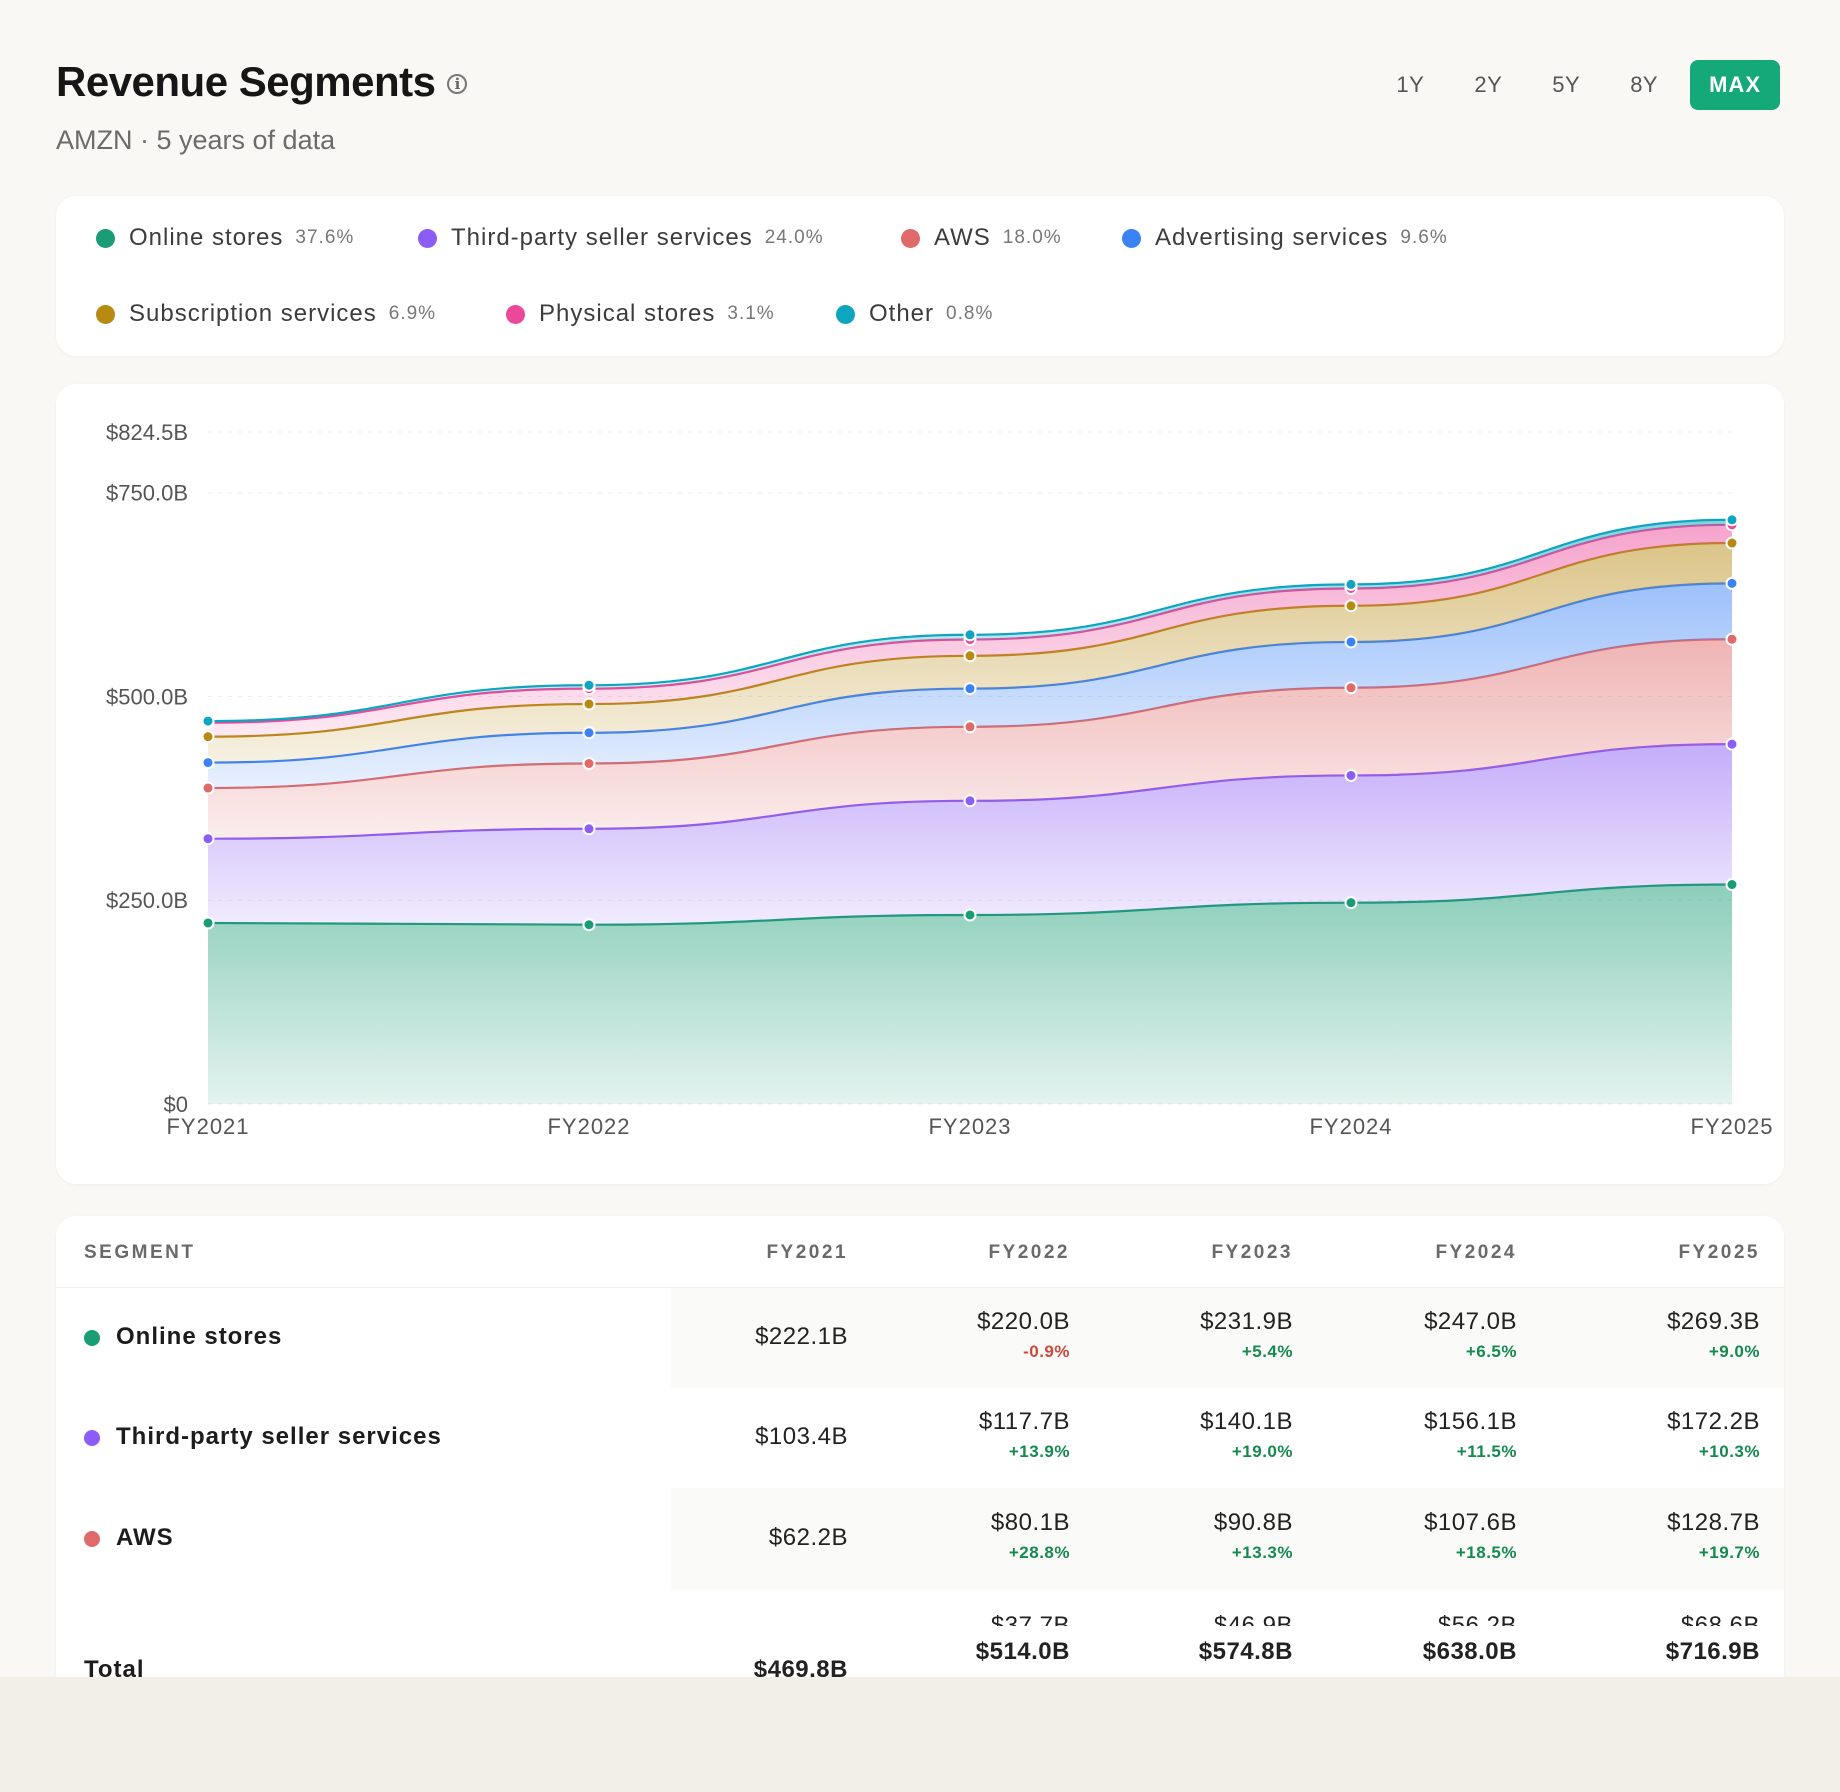 This screenshot has width=1840, height=1792. I want to click on cell-value: $90.8B, so click(1253, 1522).